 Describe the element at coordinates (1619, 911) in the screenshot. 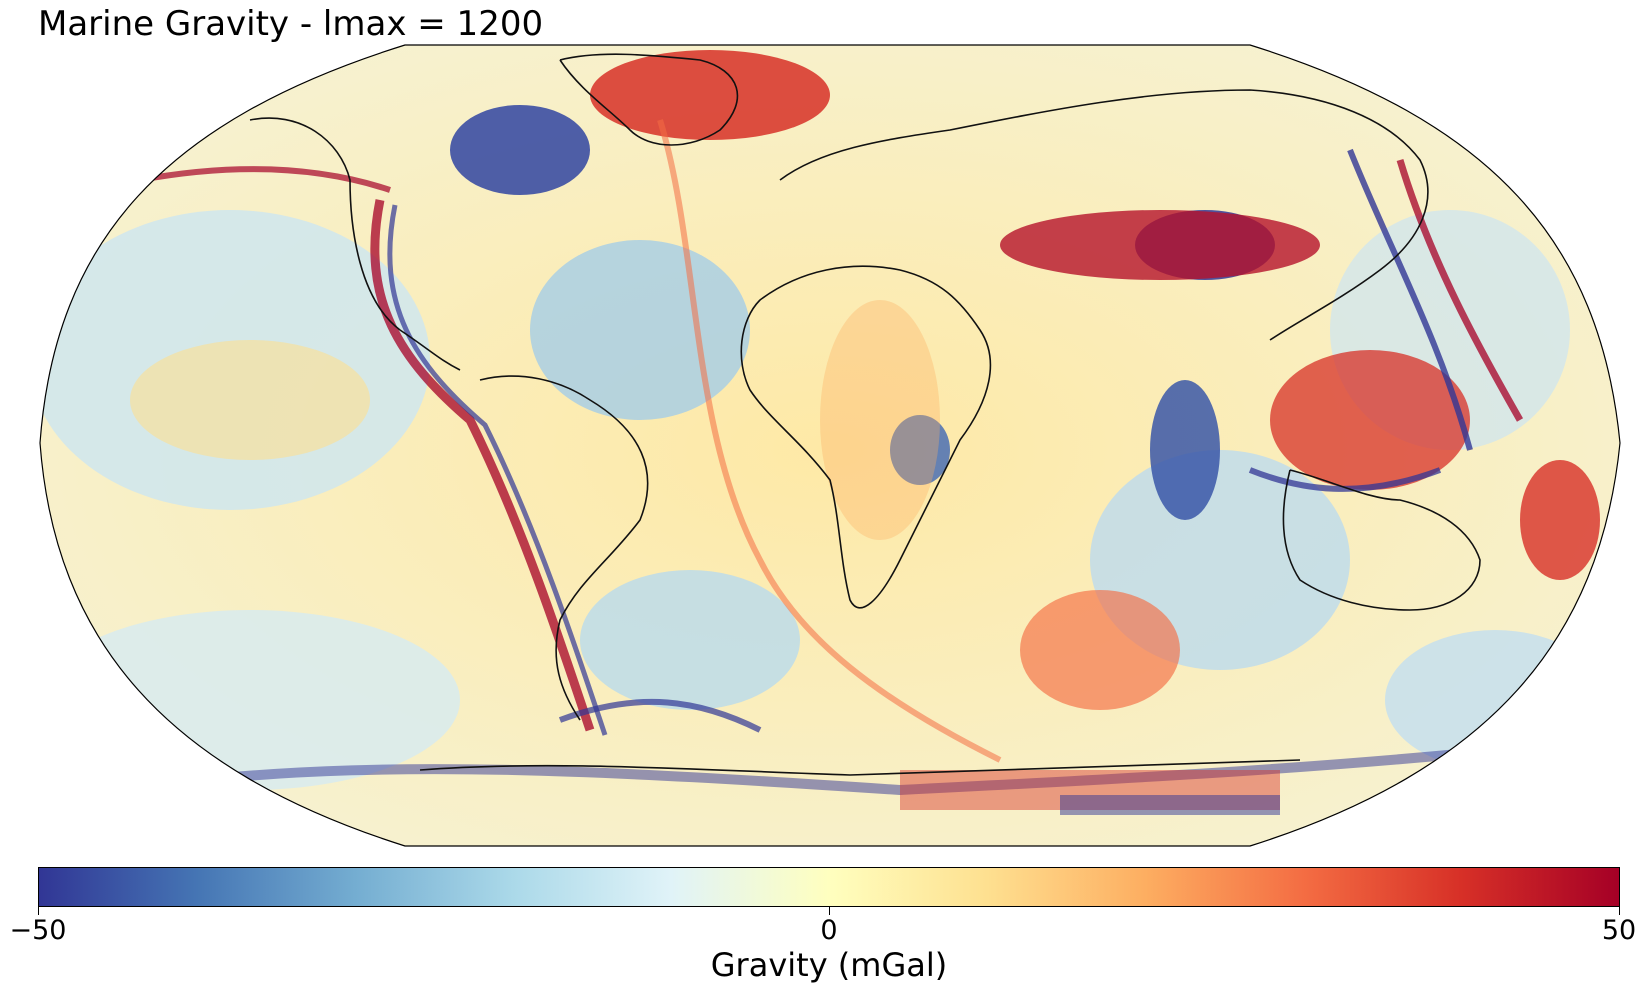

I see `colorbar-tick-max` at that location.